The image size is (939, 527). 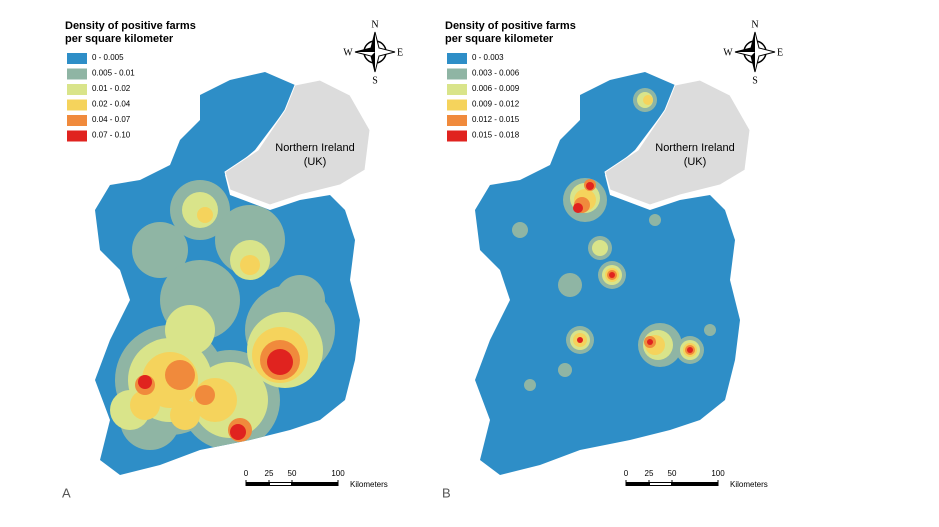 What do you see at coordinates (496, 119) in the screenshot?
I see `legend-label: 0.012 - 0.015` at bounding box center [496, 119].